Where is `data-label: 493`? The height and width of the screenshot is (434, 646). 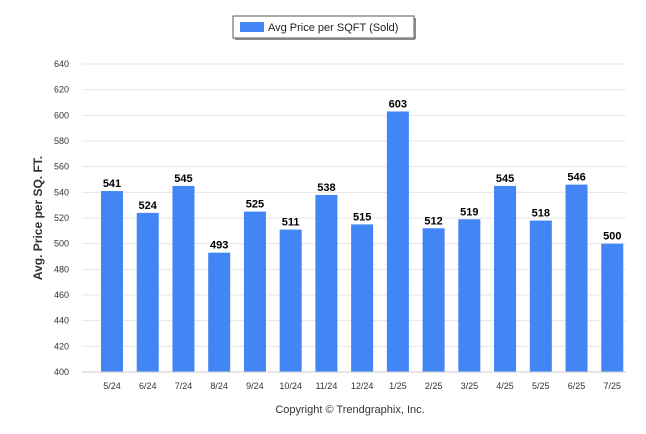
data-label: 493 is located at coordinates (219, 246).